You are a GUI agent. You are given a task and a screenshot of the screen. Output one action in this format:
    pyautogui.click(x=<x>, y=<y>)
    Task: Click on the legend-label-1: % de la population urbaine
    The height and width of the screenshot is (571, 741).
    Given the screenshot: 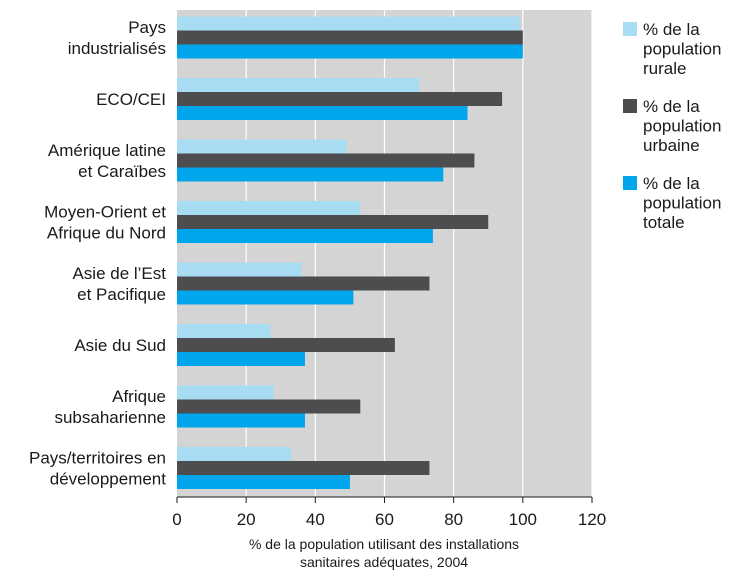 What is the action you would take?
    pyautogui.click(x=682, y=126)
    